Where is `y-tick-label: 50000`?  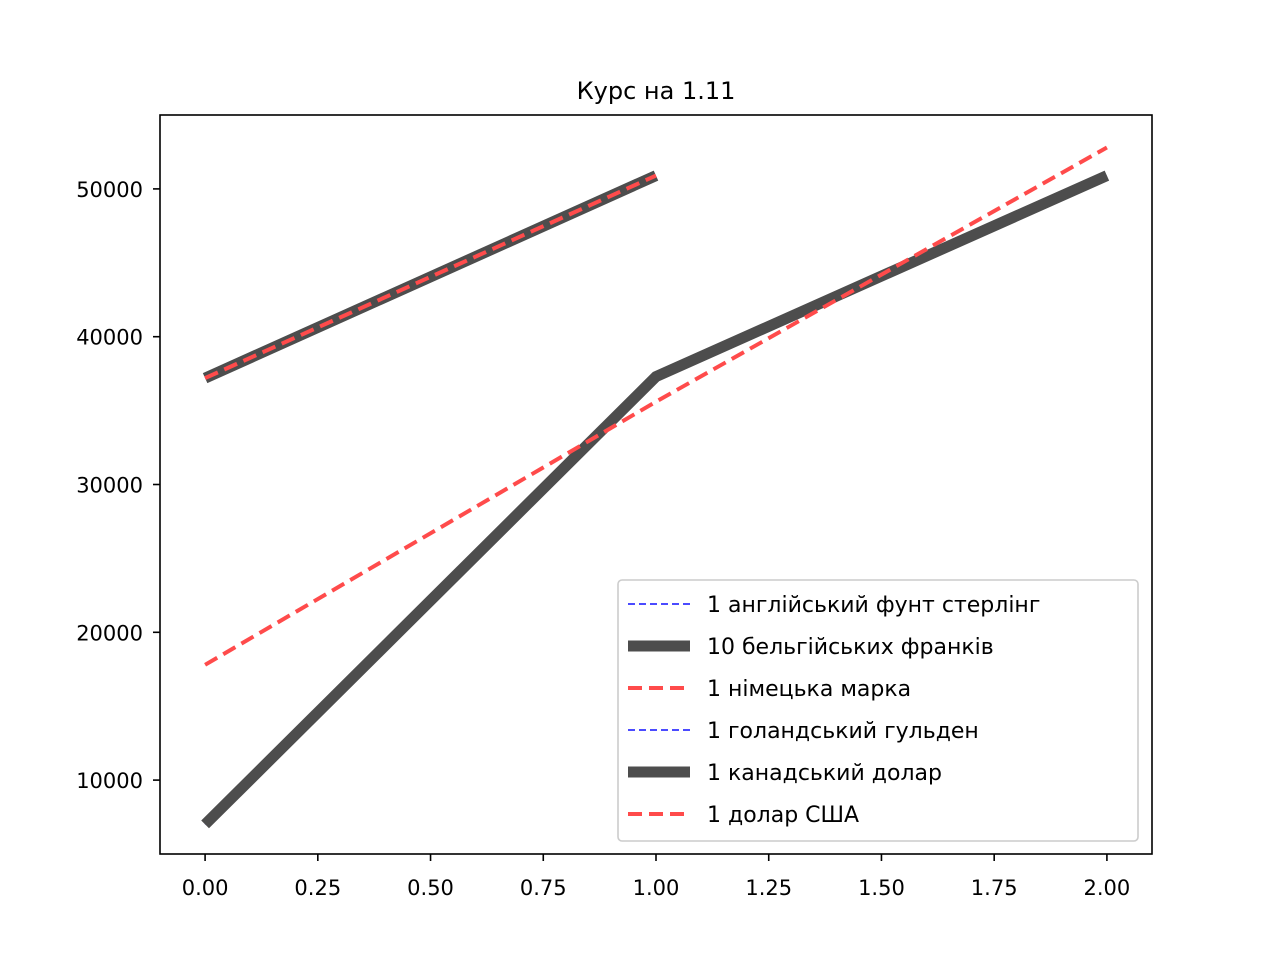
y-tick-label: 50000 is located at coordinates (109, 190).